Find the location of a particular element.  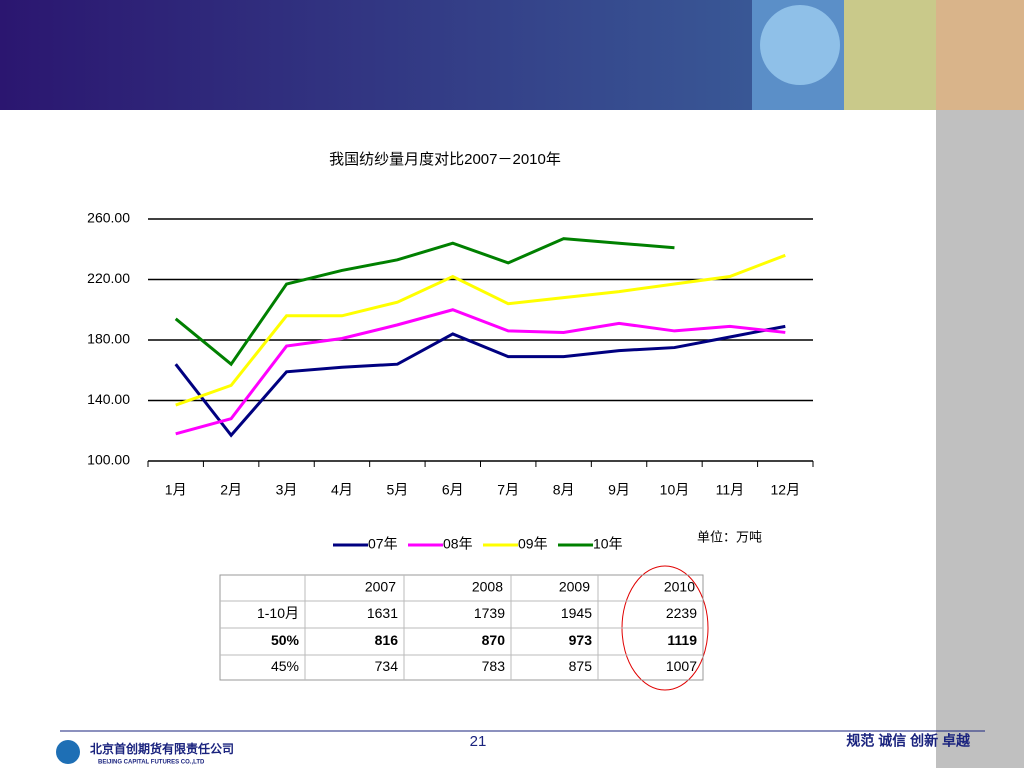

table-cell: 1945 is located at coordinates (576, 613).